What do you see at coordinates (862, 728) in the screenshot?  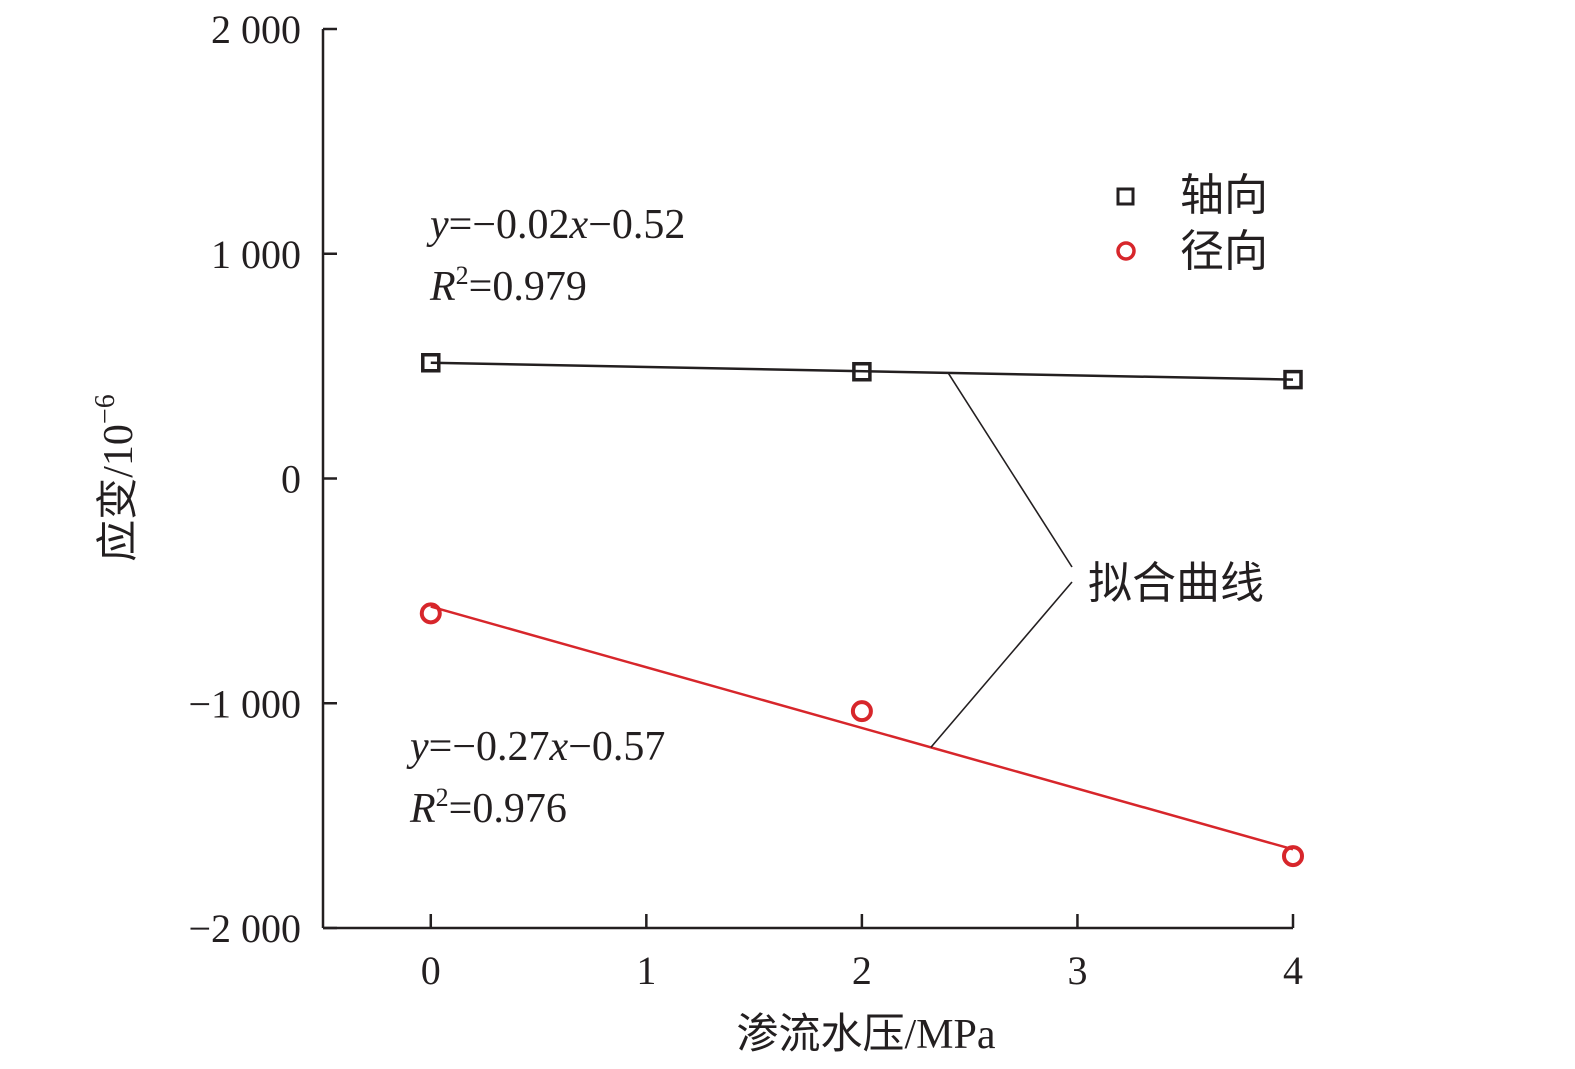 I see `fit-line-radial` at bounding box center [862, 728].